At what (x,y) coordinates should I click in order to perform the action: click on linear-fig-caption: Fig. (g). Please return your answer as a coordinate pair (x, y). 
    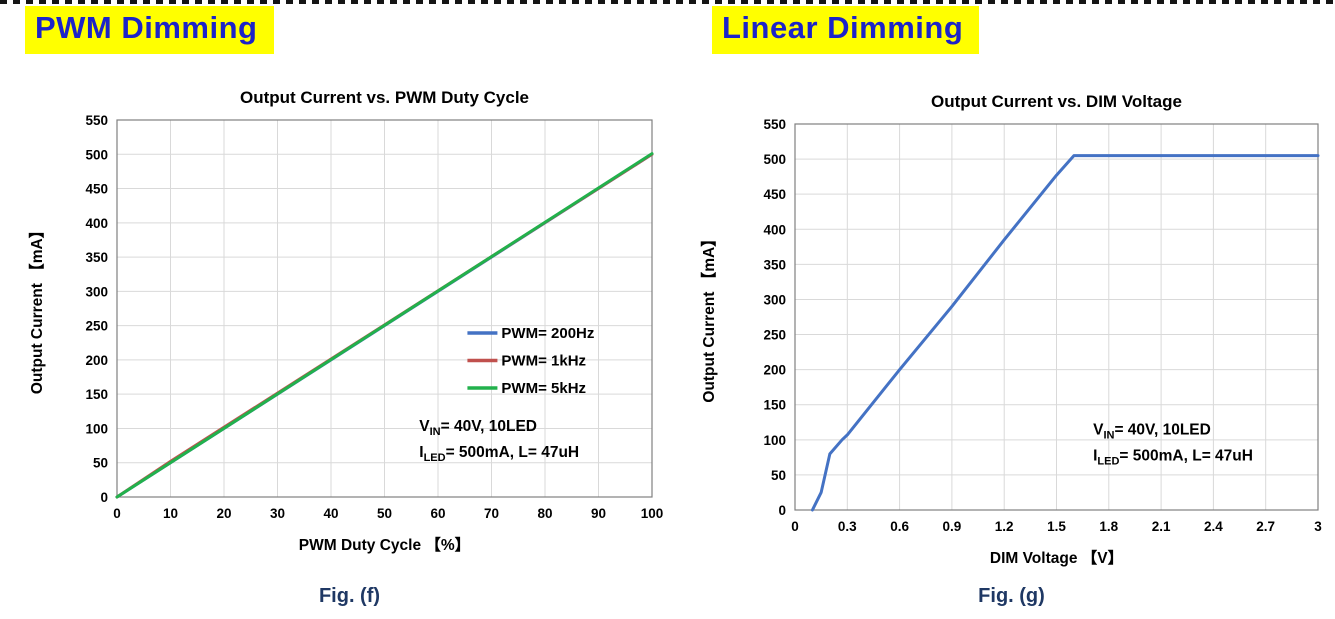
    Looking at the image, I should click on (1011, 596).